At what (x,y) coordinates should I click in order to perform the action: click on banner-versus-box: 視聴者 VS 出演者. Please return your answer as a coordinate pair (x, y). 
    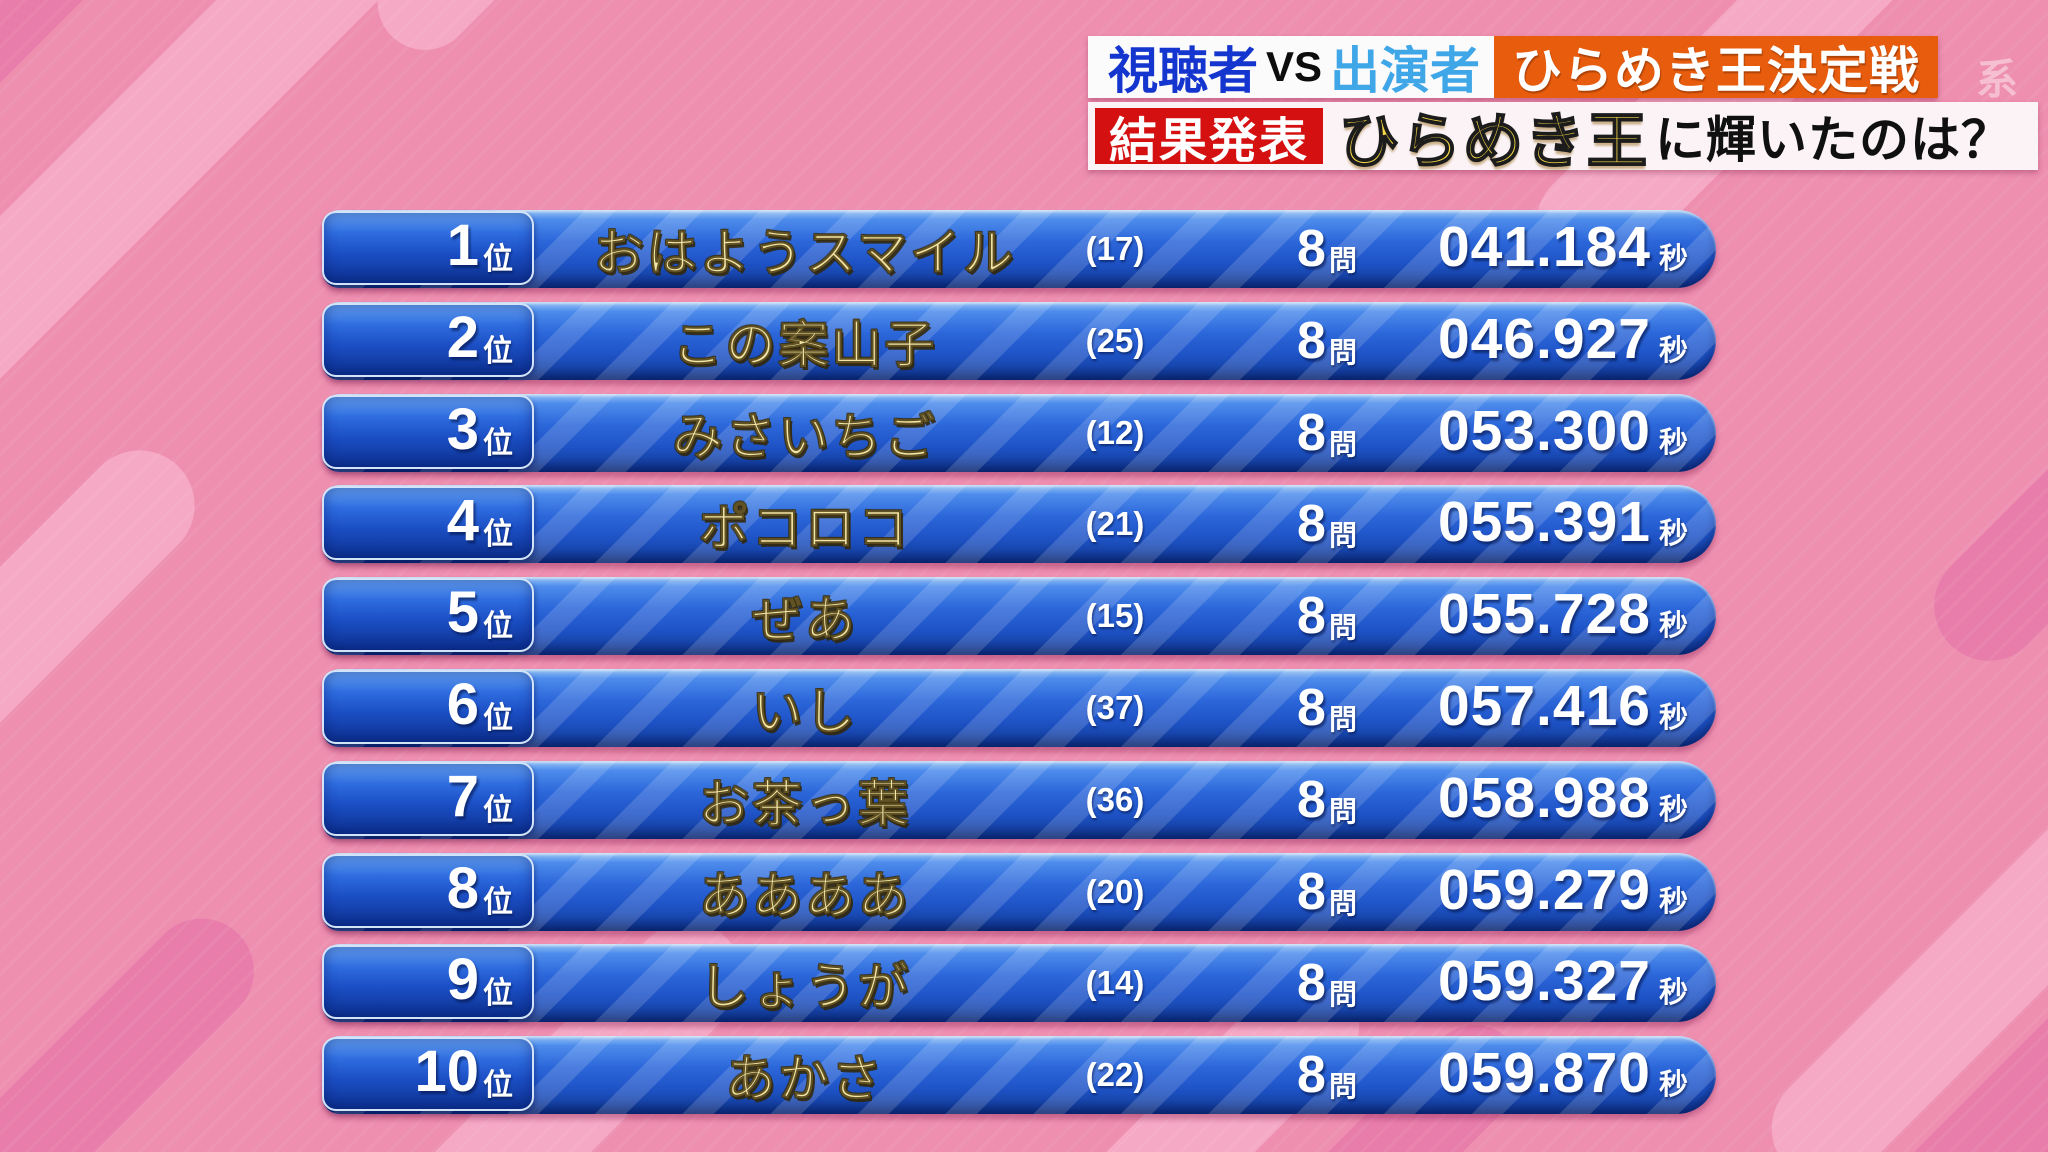
    Looking at the image, I should click on (1291, 67).